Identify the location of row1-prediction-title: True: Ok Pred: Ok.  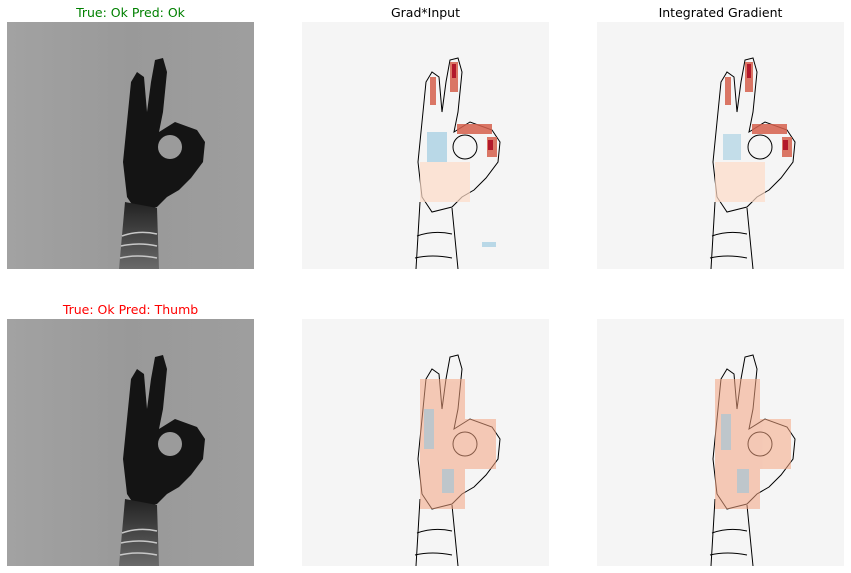
(130, 12).